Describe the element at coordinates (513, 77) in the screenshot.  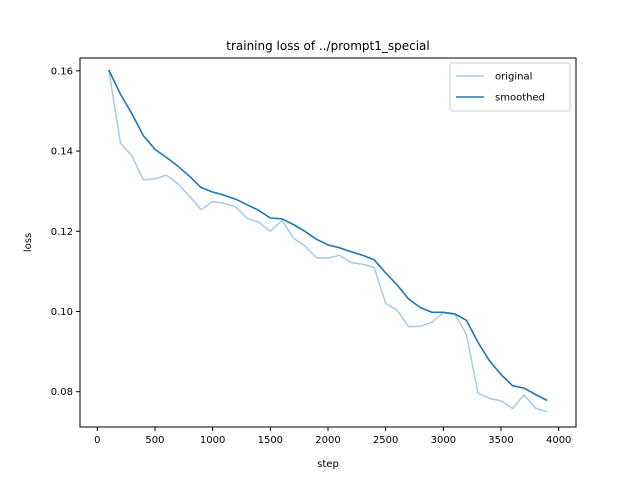
I see `legend-label-original: original` at that location.